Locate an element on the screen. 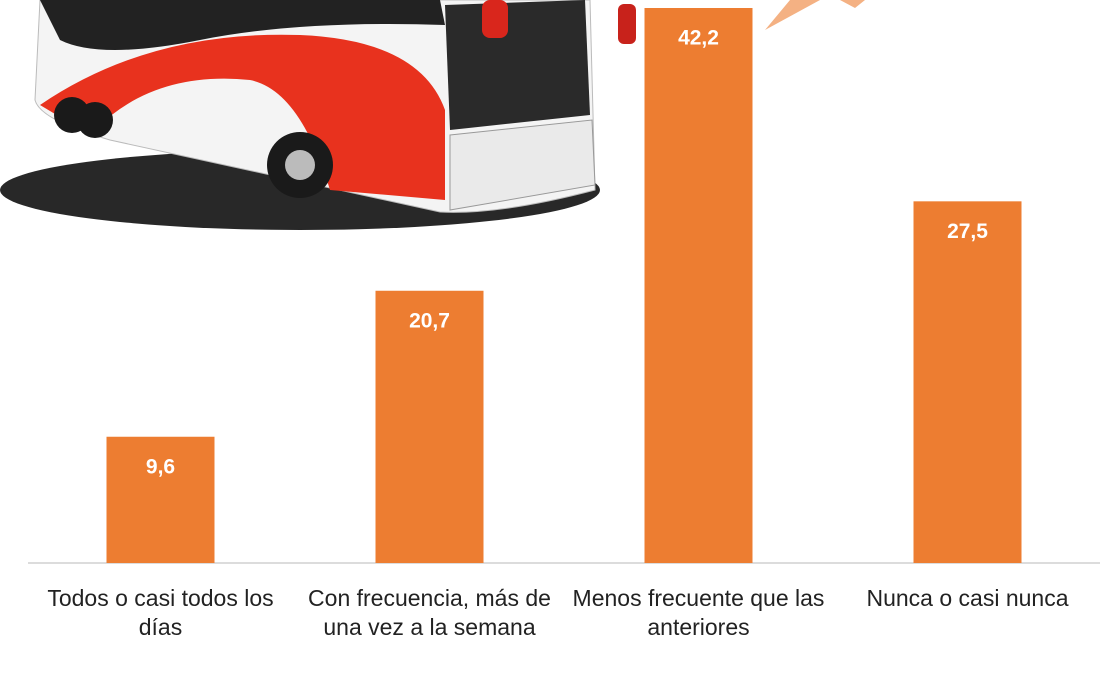  decorative-arrow is located at coordinates (815, 15).